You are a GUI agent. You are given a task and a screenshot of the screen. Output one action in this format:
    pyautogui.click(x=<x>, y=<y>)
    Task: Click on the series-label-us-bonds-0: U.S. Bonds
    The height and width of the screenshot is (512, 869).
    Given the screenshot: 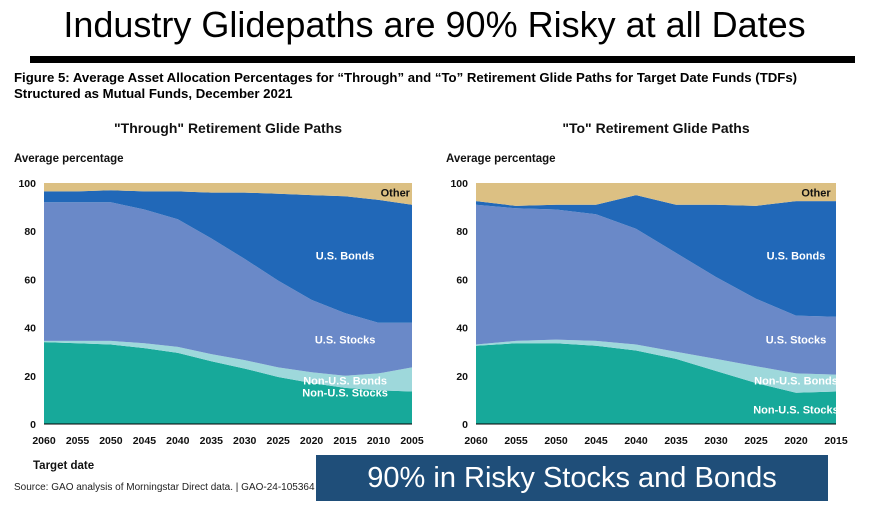 What is the action you would take?
    pyautogui.click(x=345, y=256)
    